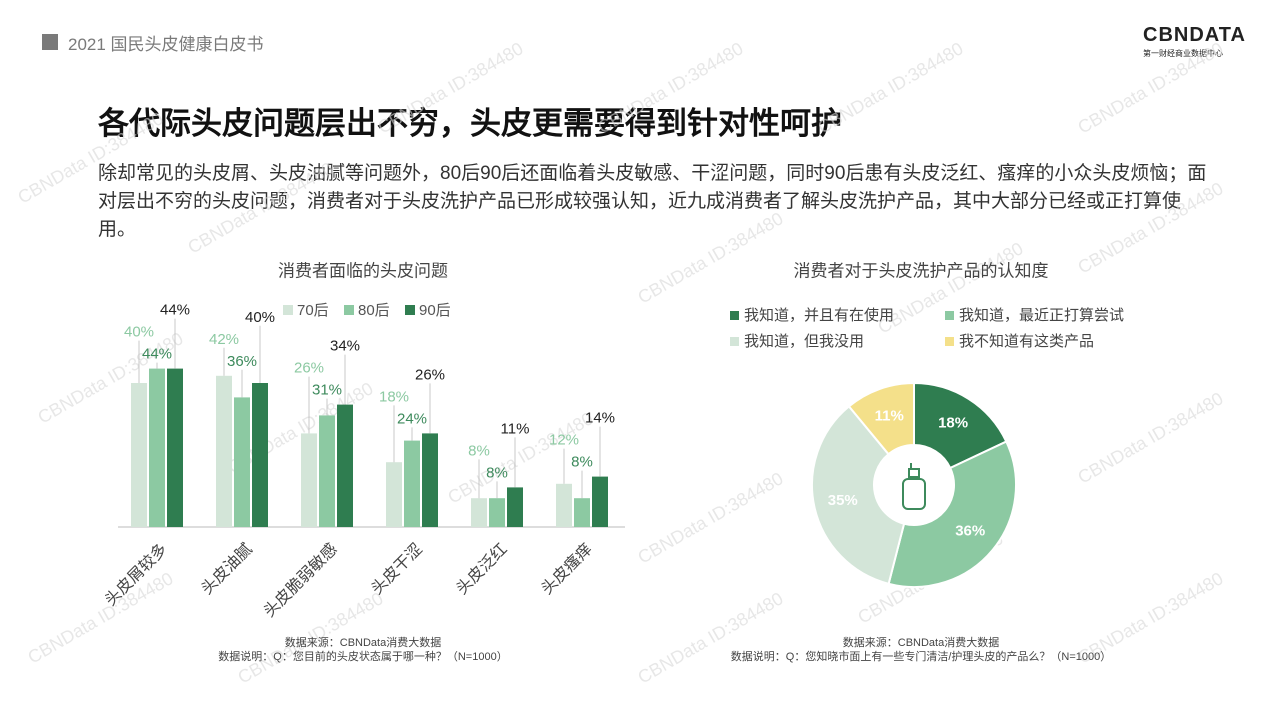 The width and height of the screenshot is (1279, 719). What do you see at coordinates (435, 310) in the screenshot?
I see `legend-label: 90后` at bounding box center [435, 310].